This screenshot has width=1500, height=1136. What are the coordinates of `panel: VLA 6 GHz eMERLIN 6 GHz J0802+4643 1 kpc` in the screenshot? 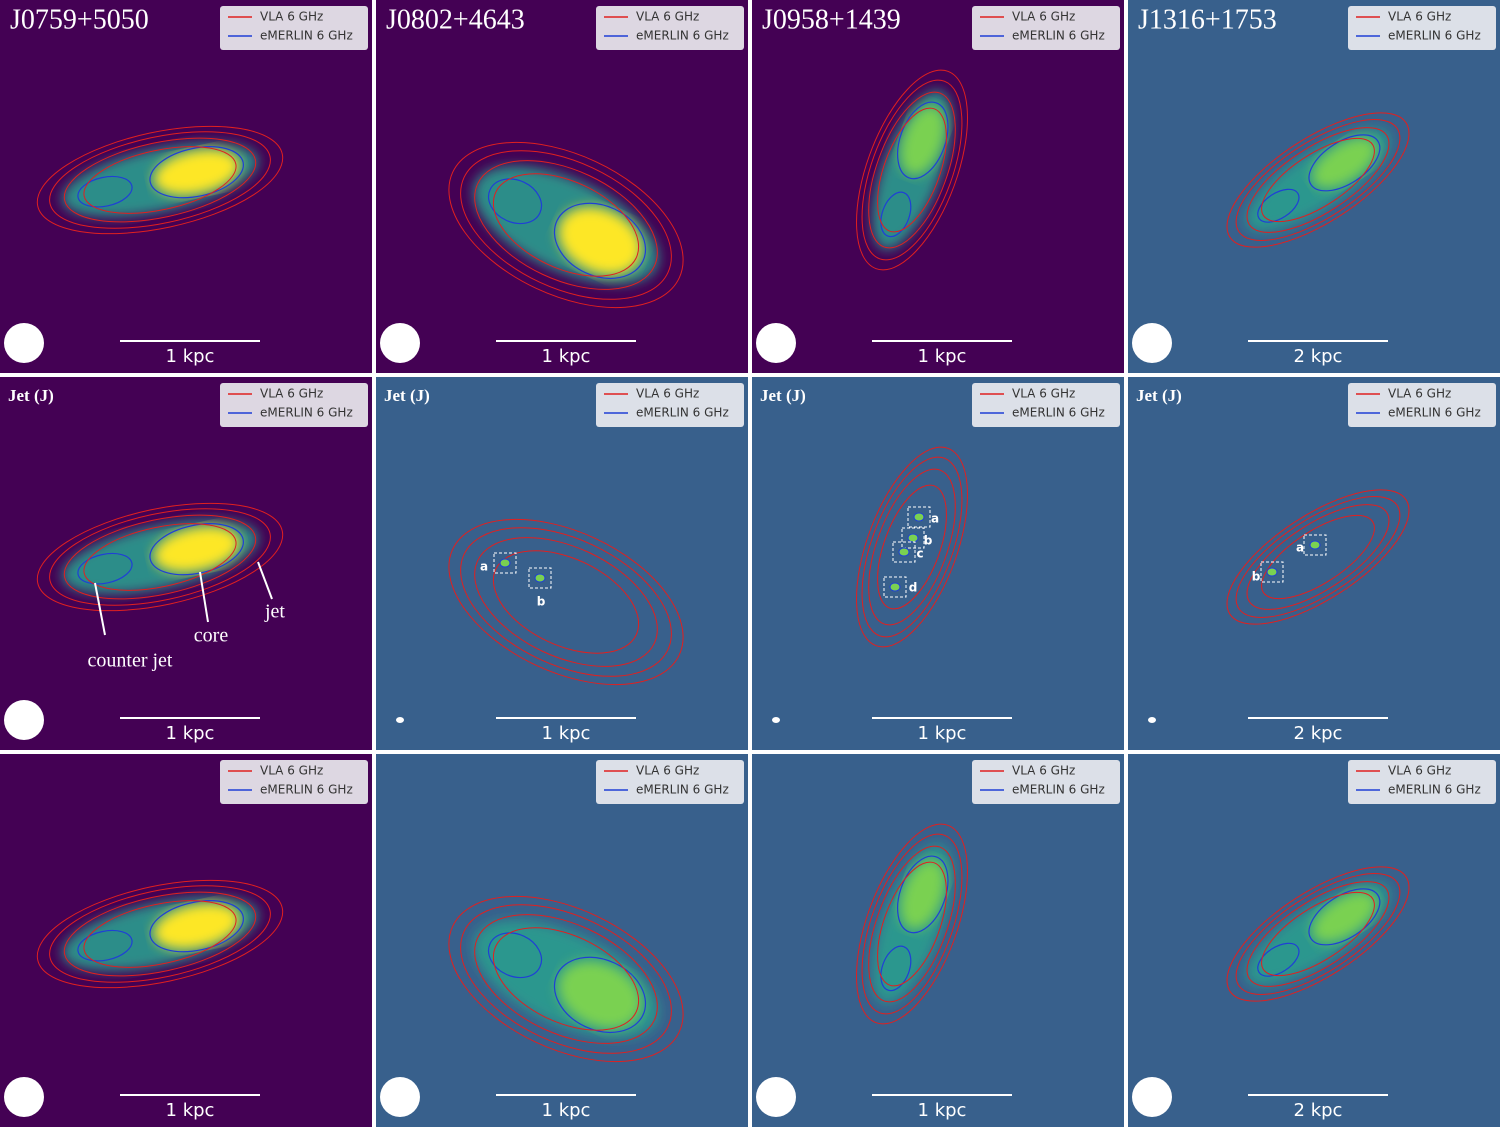 It's located at (562, 186).